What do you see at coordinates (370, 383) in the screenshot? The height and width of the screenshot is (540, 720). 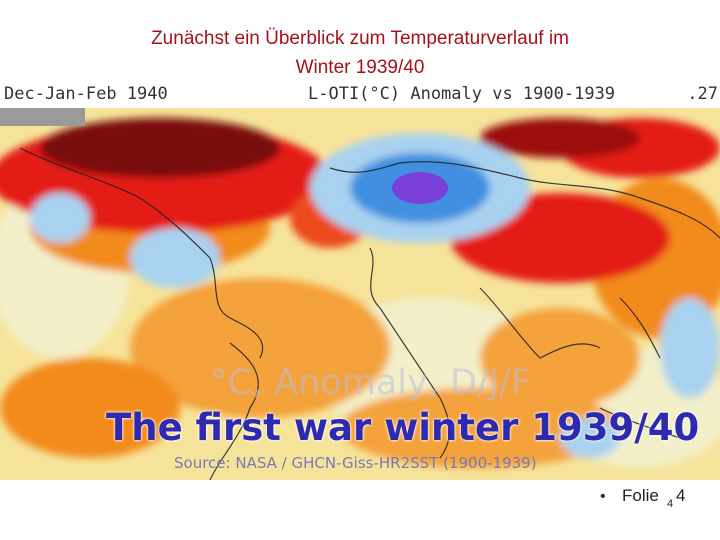 I see `map-watermark: °C, Anomaly, D/J/F` at bounding box center [370, 383].